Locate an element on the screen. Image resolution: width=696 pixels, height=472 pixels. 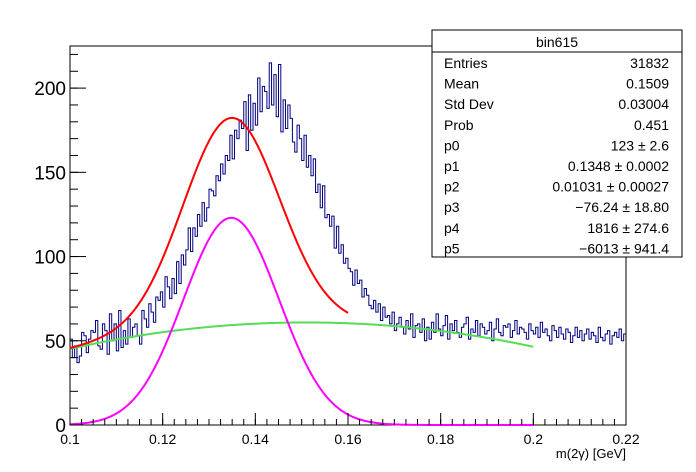
stats-value: 0.01031 ± 0.00027 is located at coordinates (610, 187).